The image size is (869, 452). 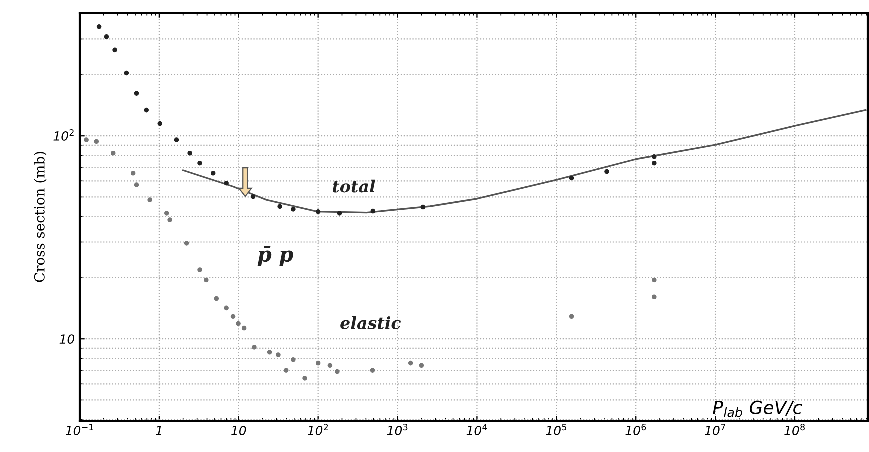 What do you see at coordinates (276, 256) in the screenshot?
I see `annotation: p̄ p` at bounding box center [276, 256].